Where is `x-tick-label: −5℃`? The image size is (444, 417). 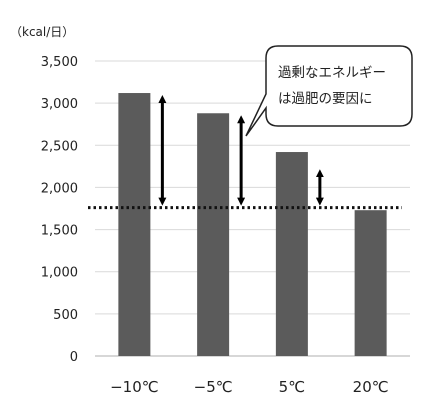
x-tick-label: −5℃ is located at coordinates (213, 387).